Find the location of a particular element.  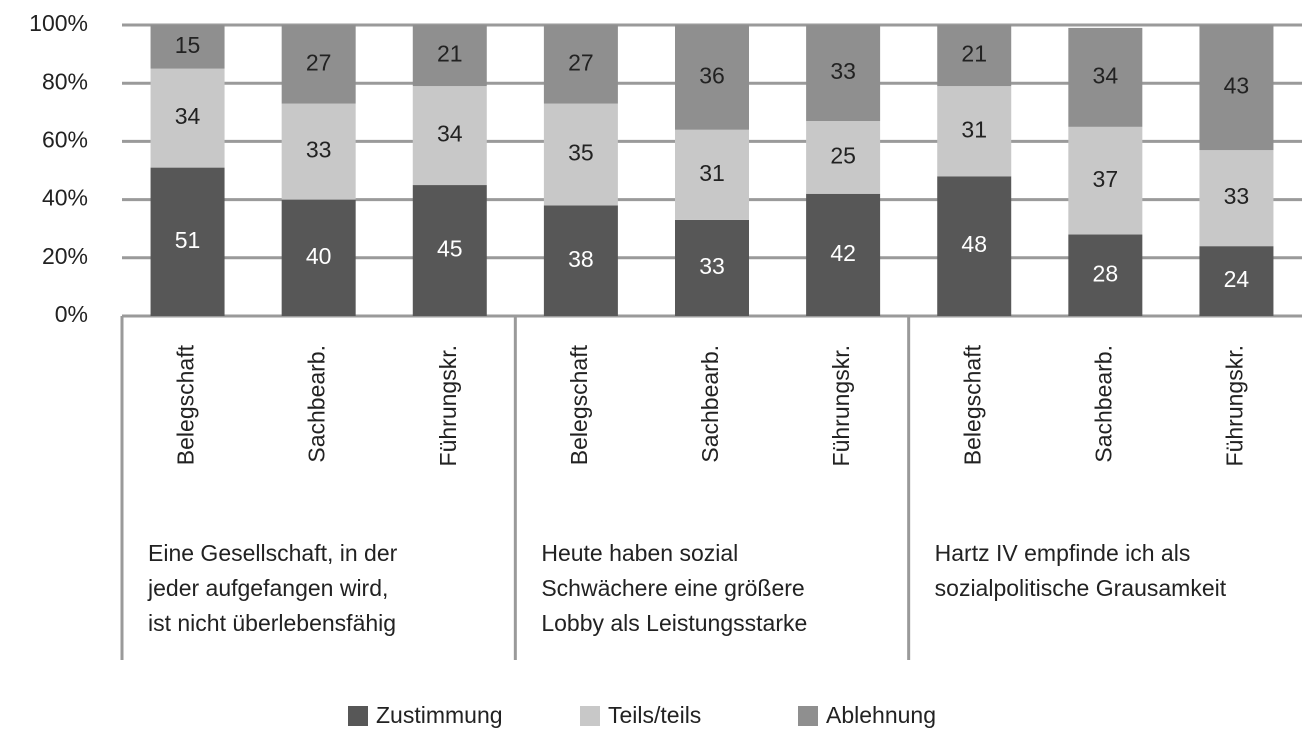

group-label: Schwächere eine größere is located at coordinates (672, 588).